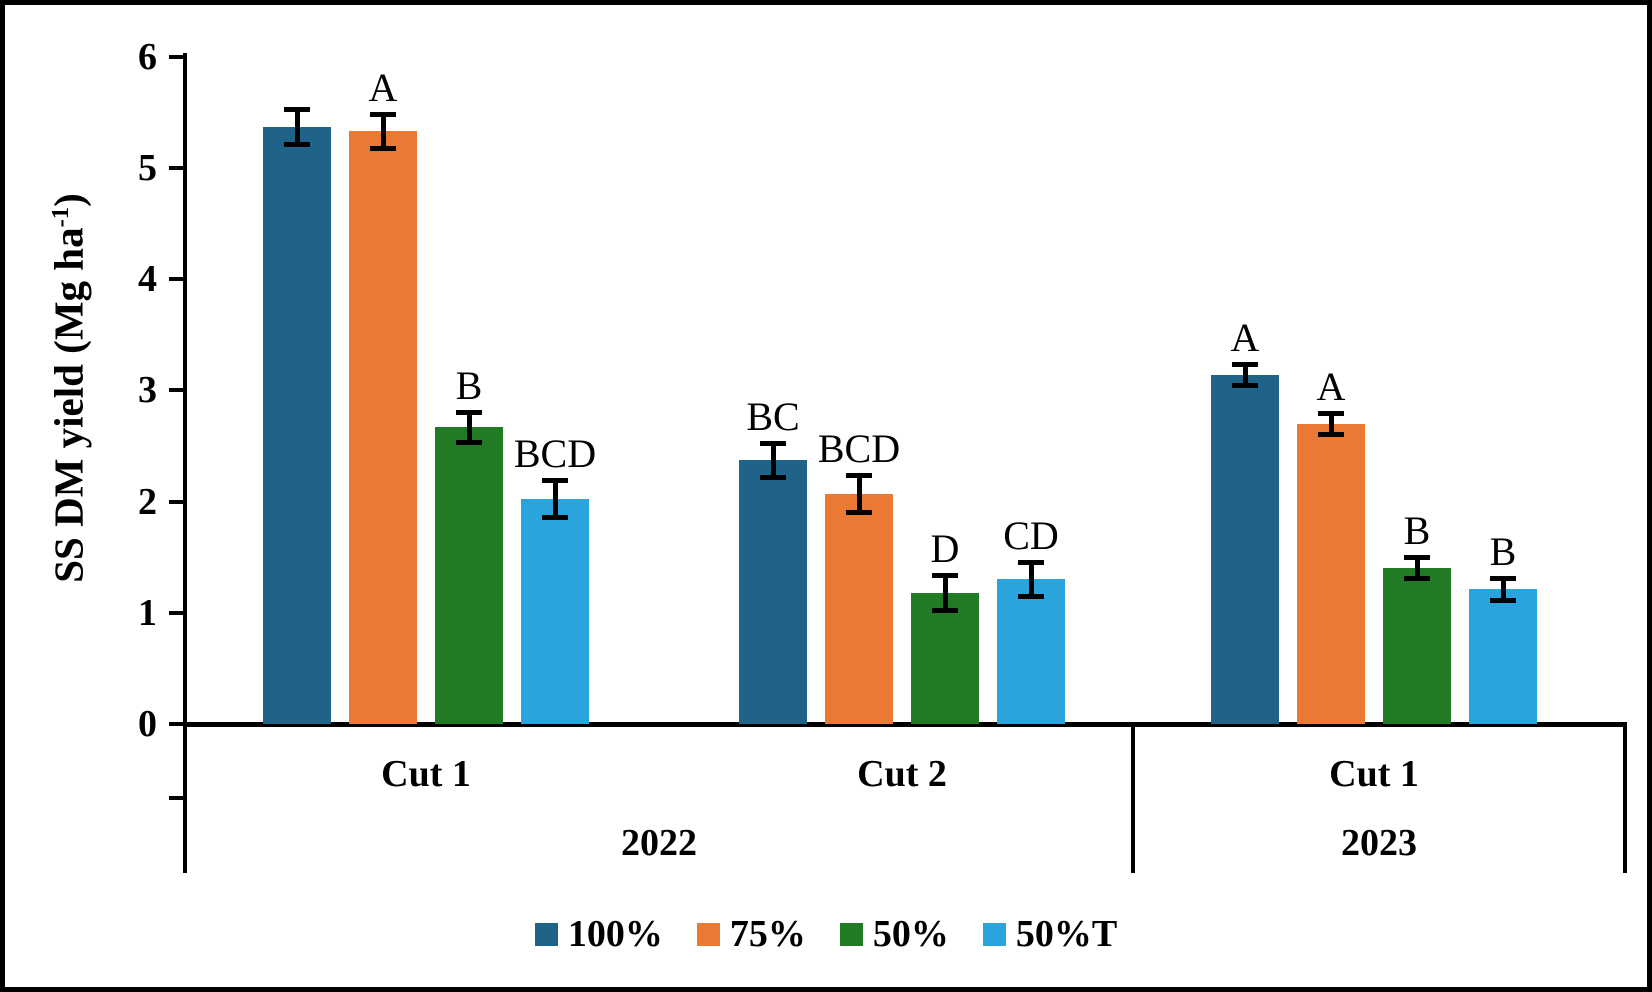  I want to click on bar-75%-group3, so click(1331, 573).